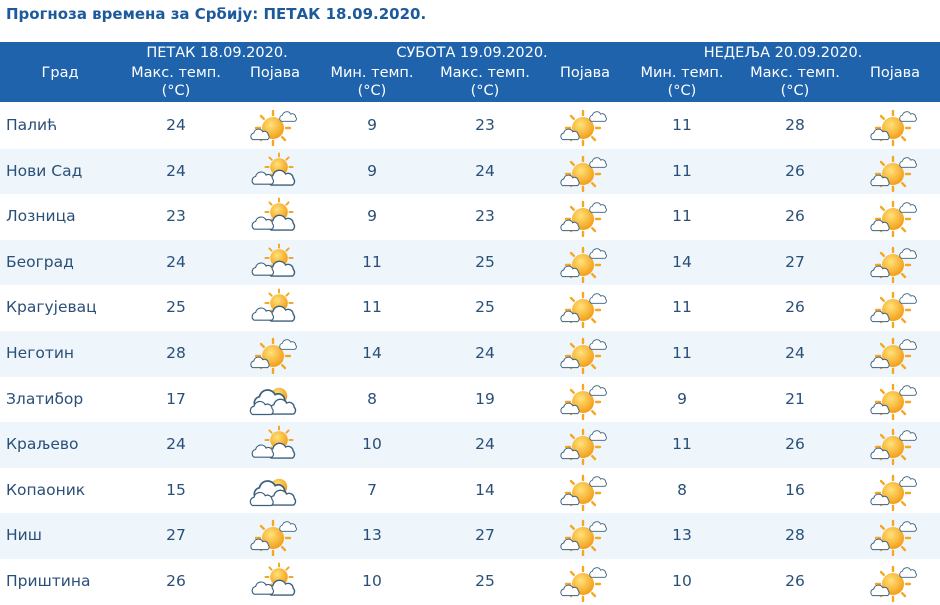 This screenshot has height=605, width=940. What do you see at coordinates (42, 444) in the screenshot?
I see `city-name: Краљево` at bounding box center [42, 444].